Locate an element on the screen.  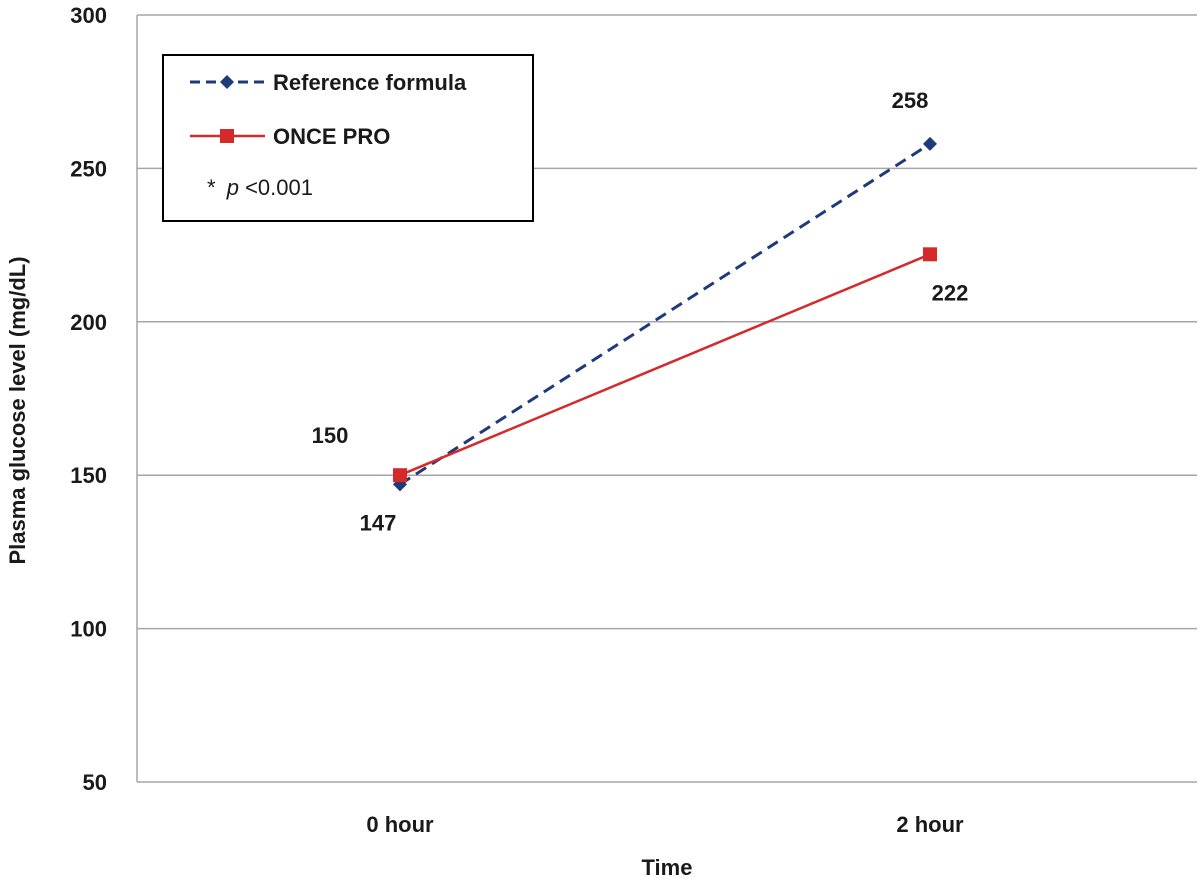
p-value-note: * p <0.001 is located at coordinates (260, 187).